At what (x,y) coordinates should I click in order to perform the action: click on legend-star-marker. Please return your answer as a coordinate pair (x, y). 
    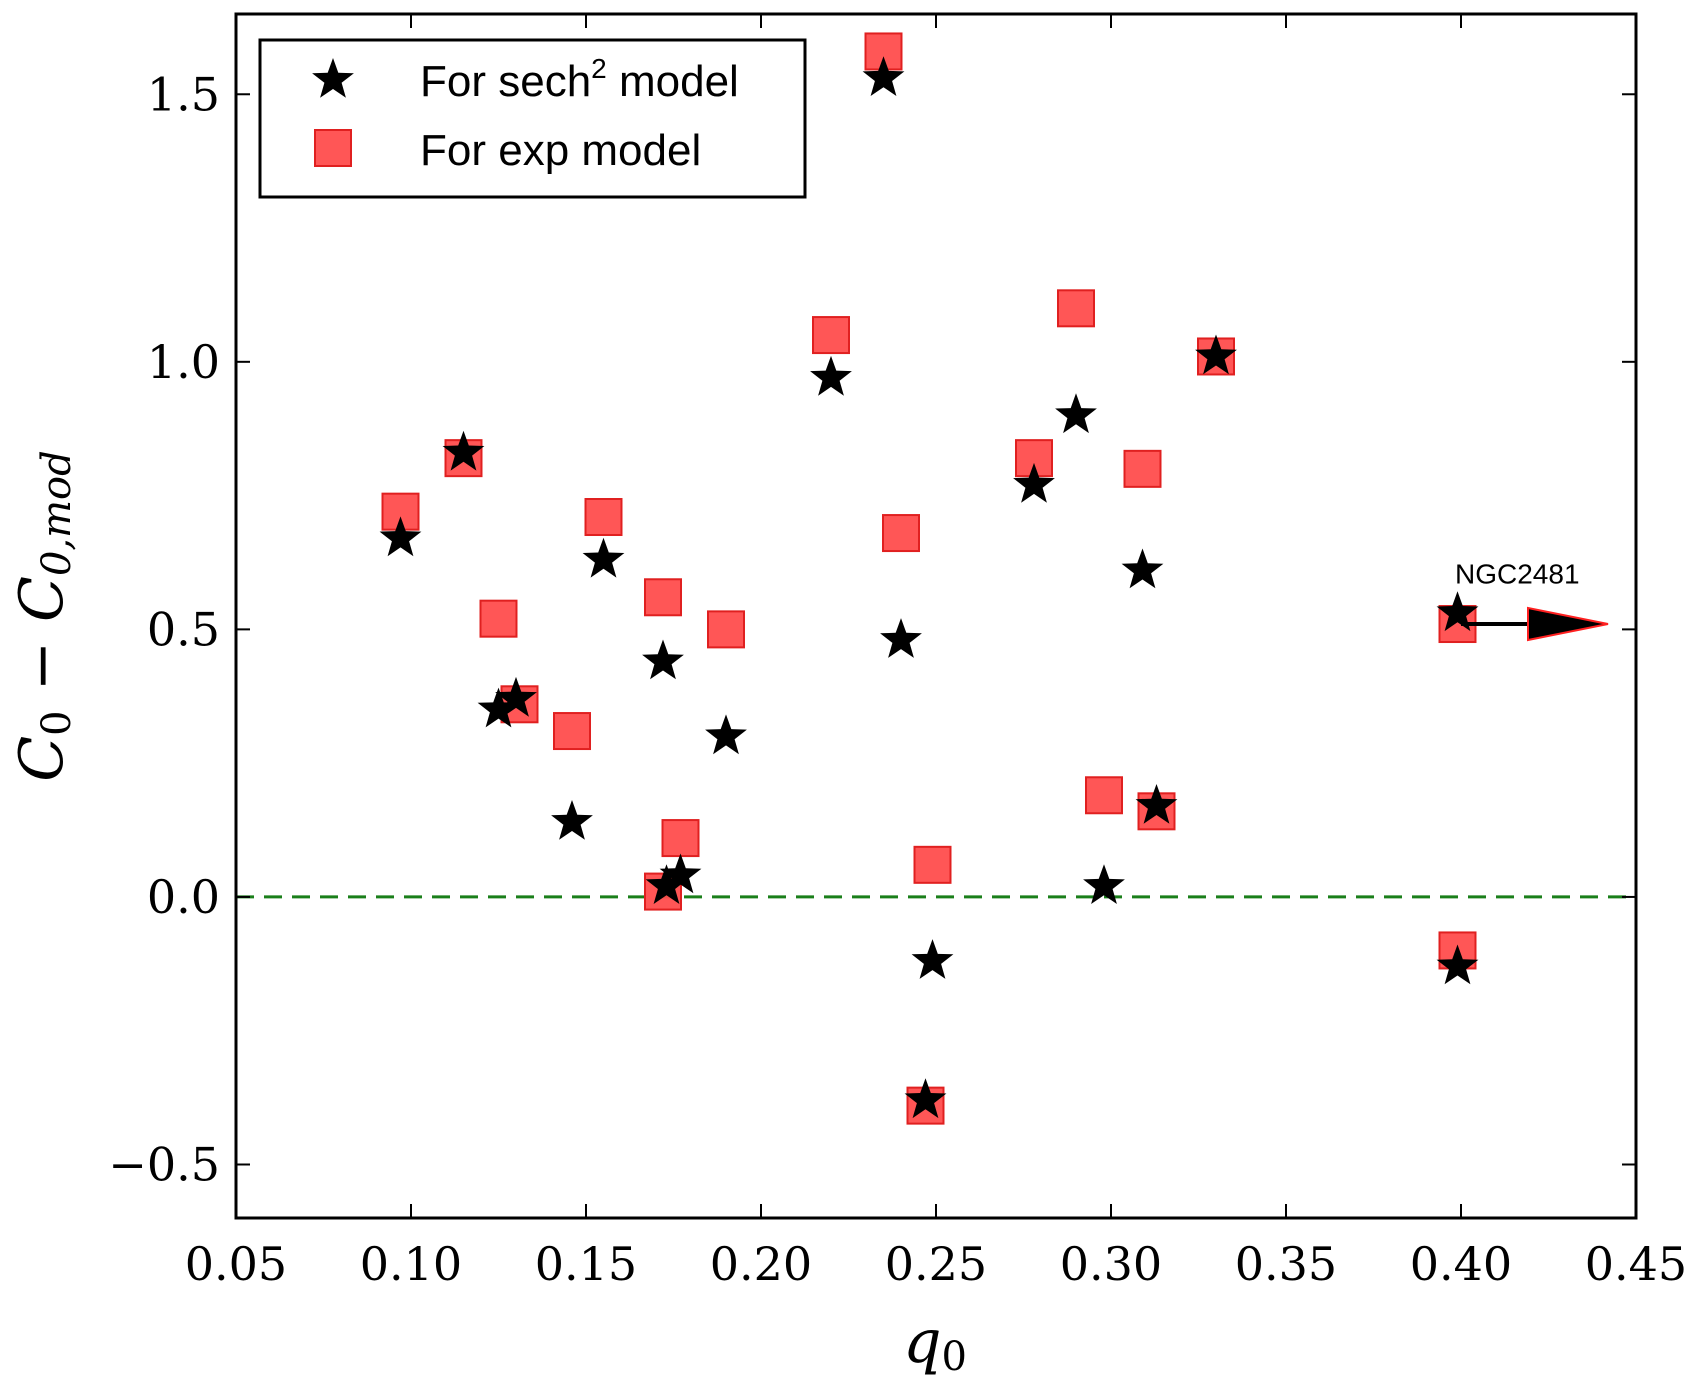
    Looking at the image, I should click on (333, 78).